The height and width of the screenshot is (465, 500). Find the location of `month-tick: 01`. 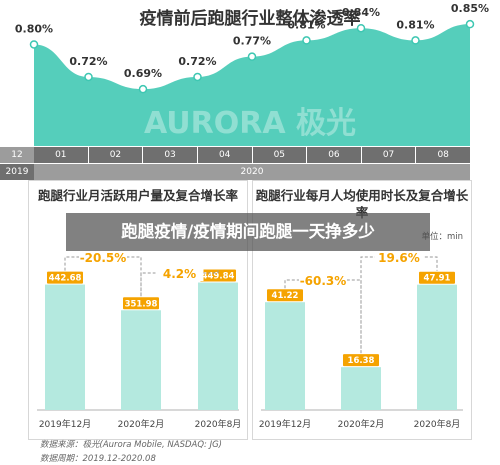

month-tick: 01 is located at coordinates (61, 155).